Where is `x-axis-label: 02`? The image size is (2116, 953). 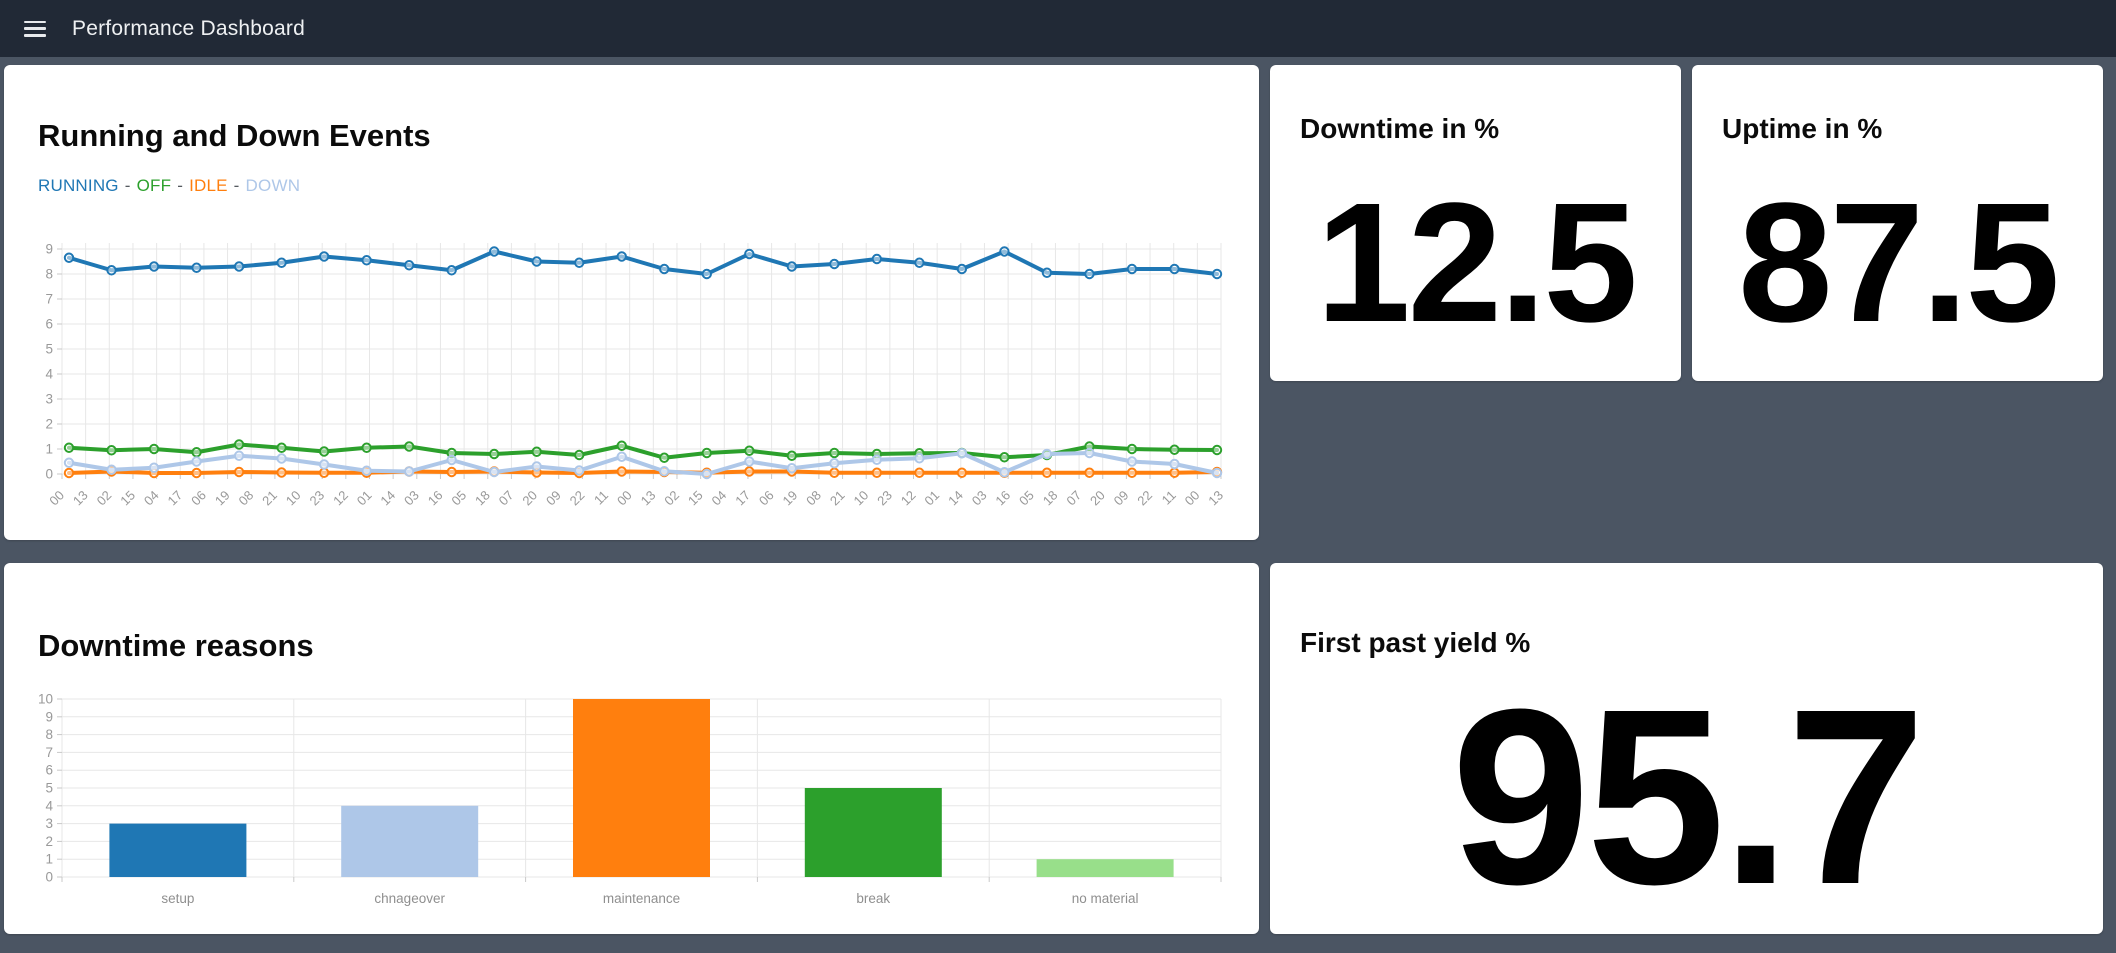 x-axis-label: 02 is located at coordinates (104, 498).